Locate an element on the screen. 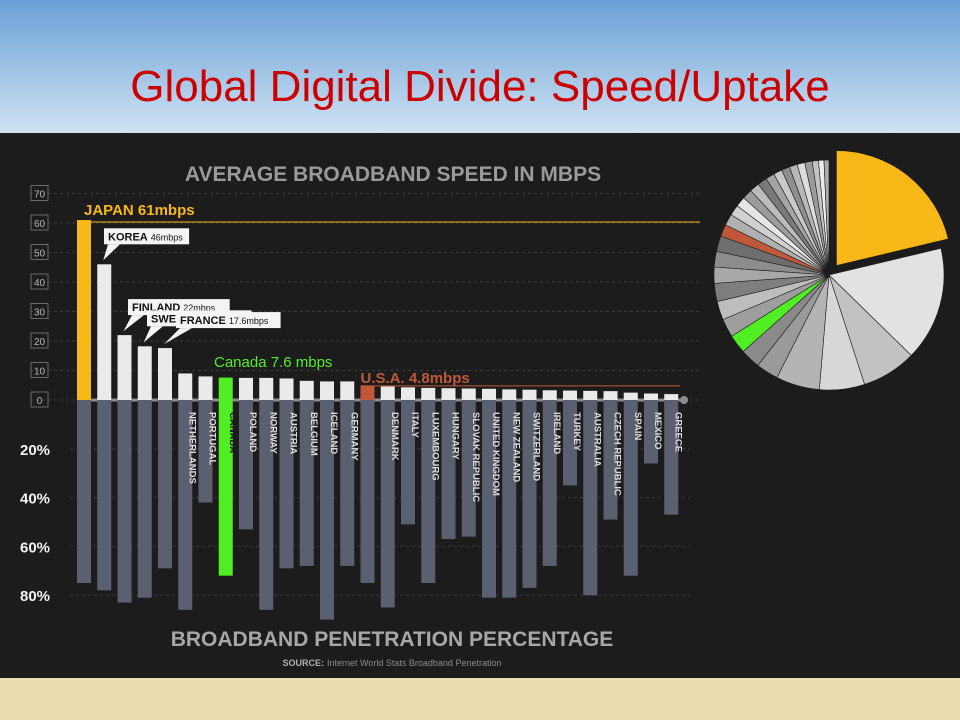  country-label: CZECH REPUBLIC is located at coordinates (617, 454).